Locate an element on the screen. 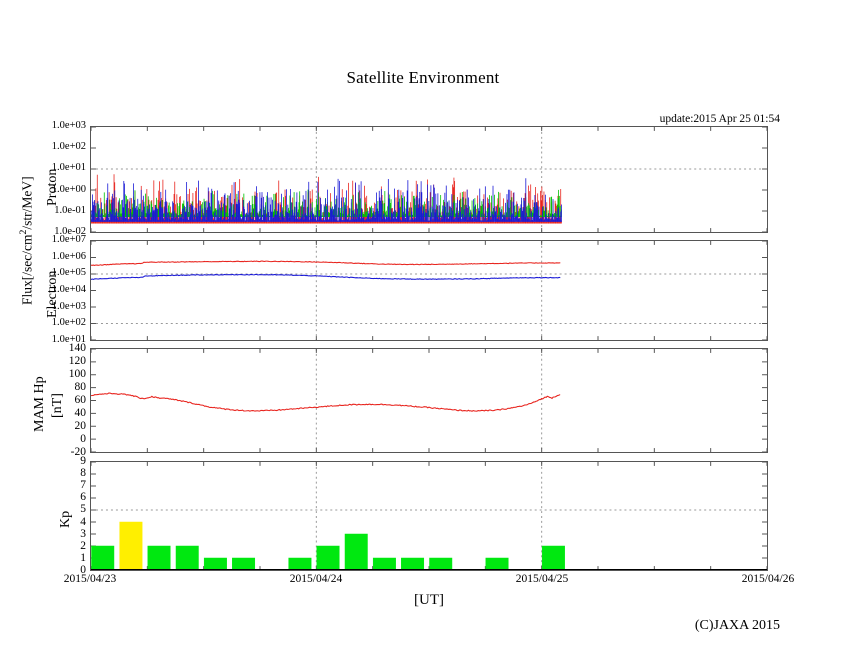 This screenshot has width=846, height=655. x-axis-tick: 2015/04/26 is located at coordinates (768, 579).